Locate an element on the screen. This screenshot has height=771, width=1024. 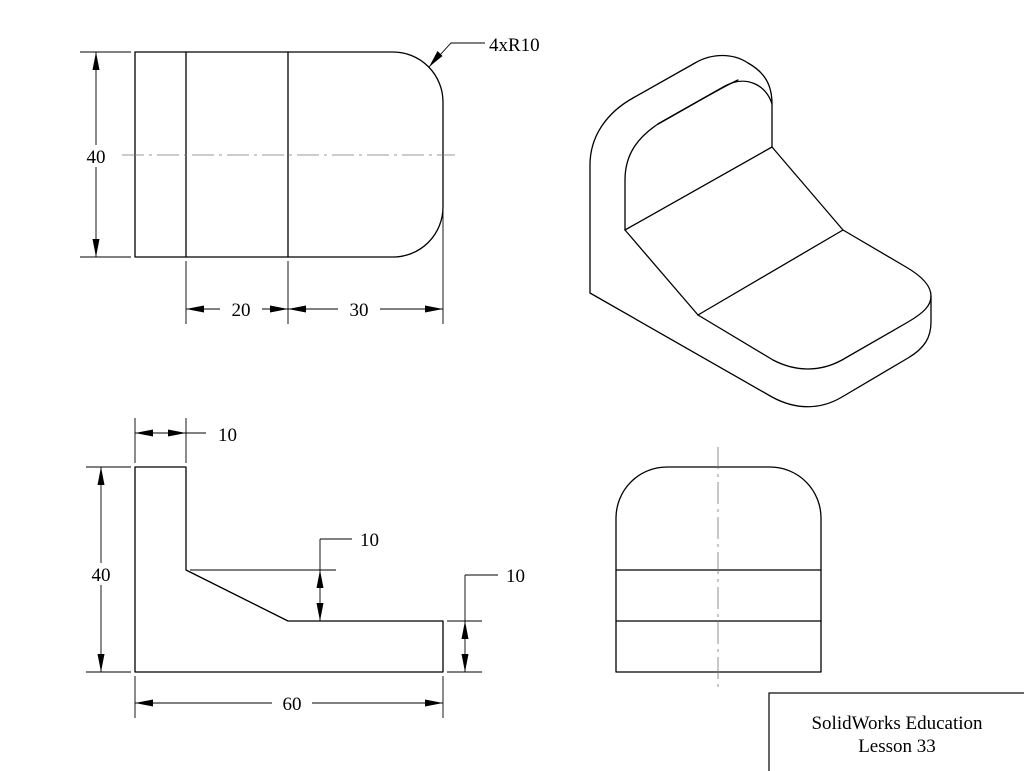
top-width-arrow-2b is located at coordinates (434, 309).